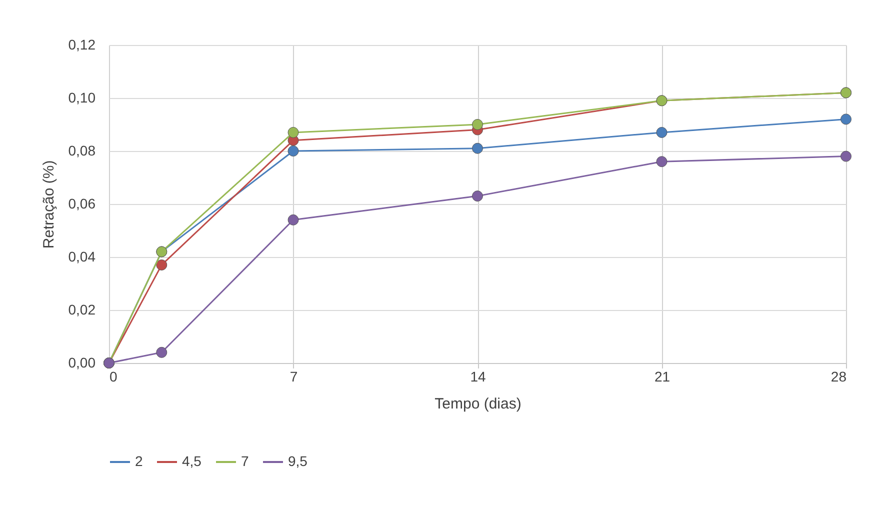 This screenshot has height=514, width=893. What do you see at coordinates (114, 376) in the screenshot?
I see `x-tick-label: 0` at bounding box center [114, 376].